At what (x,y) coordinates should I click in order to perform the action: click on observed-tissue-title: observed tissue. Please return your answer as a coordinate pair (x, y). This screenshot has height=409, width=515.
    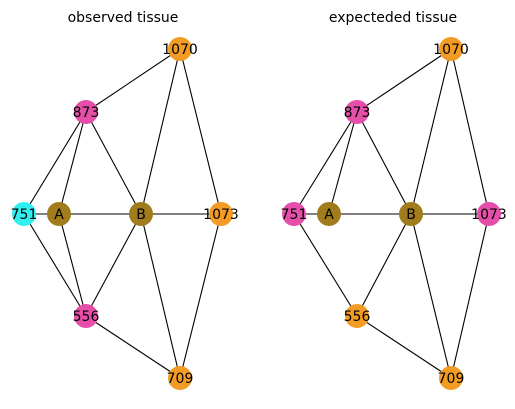
    Looking at the image, I should click on (123, 18).